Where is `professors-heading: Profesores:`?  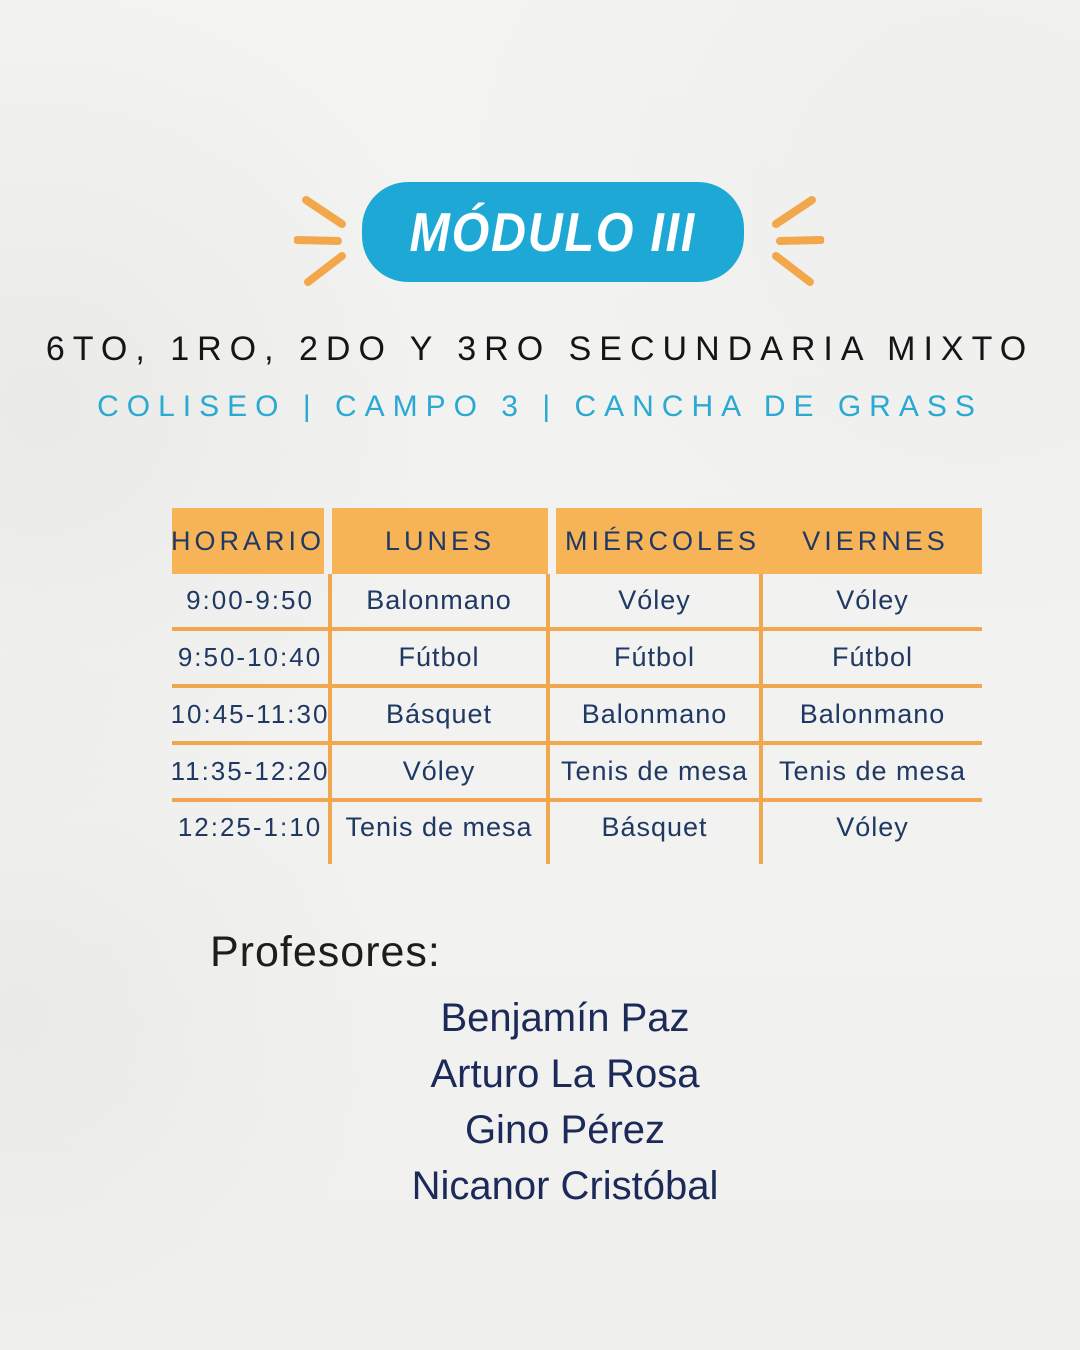
professors-heading: Profesores: is located at coordinates (325, 952).